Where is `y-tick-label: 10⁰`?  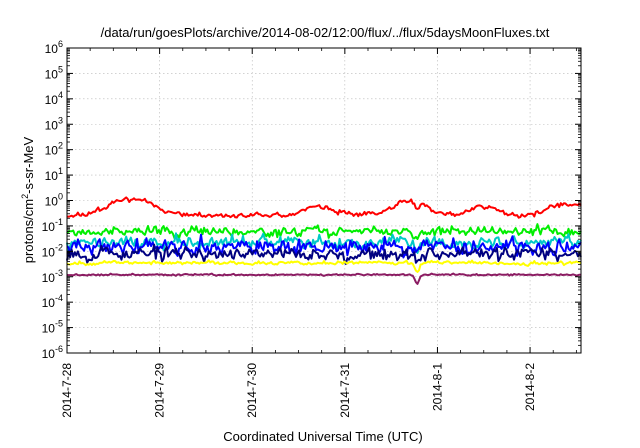
y-tick-label: 10⁰ is located at coordinates (54, 200).